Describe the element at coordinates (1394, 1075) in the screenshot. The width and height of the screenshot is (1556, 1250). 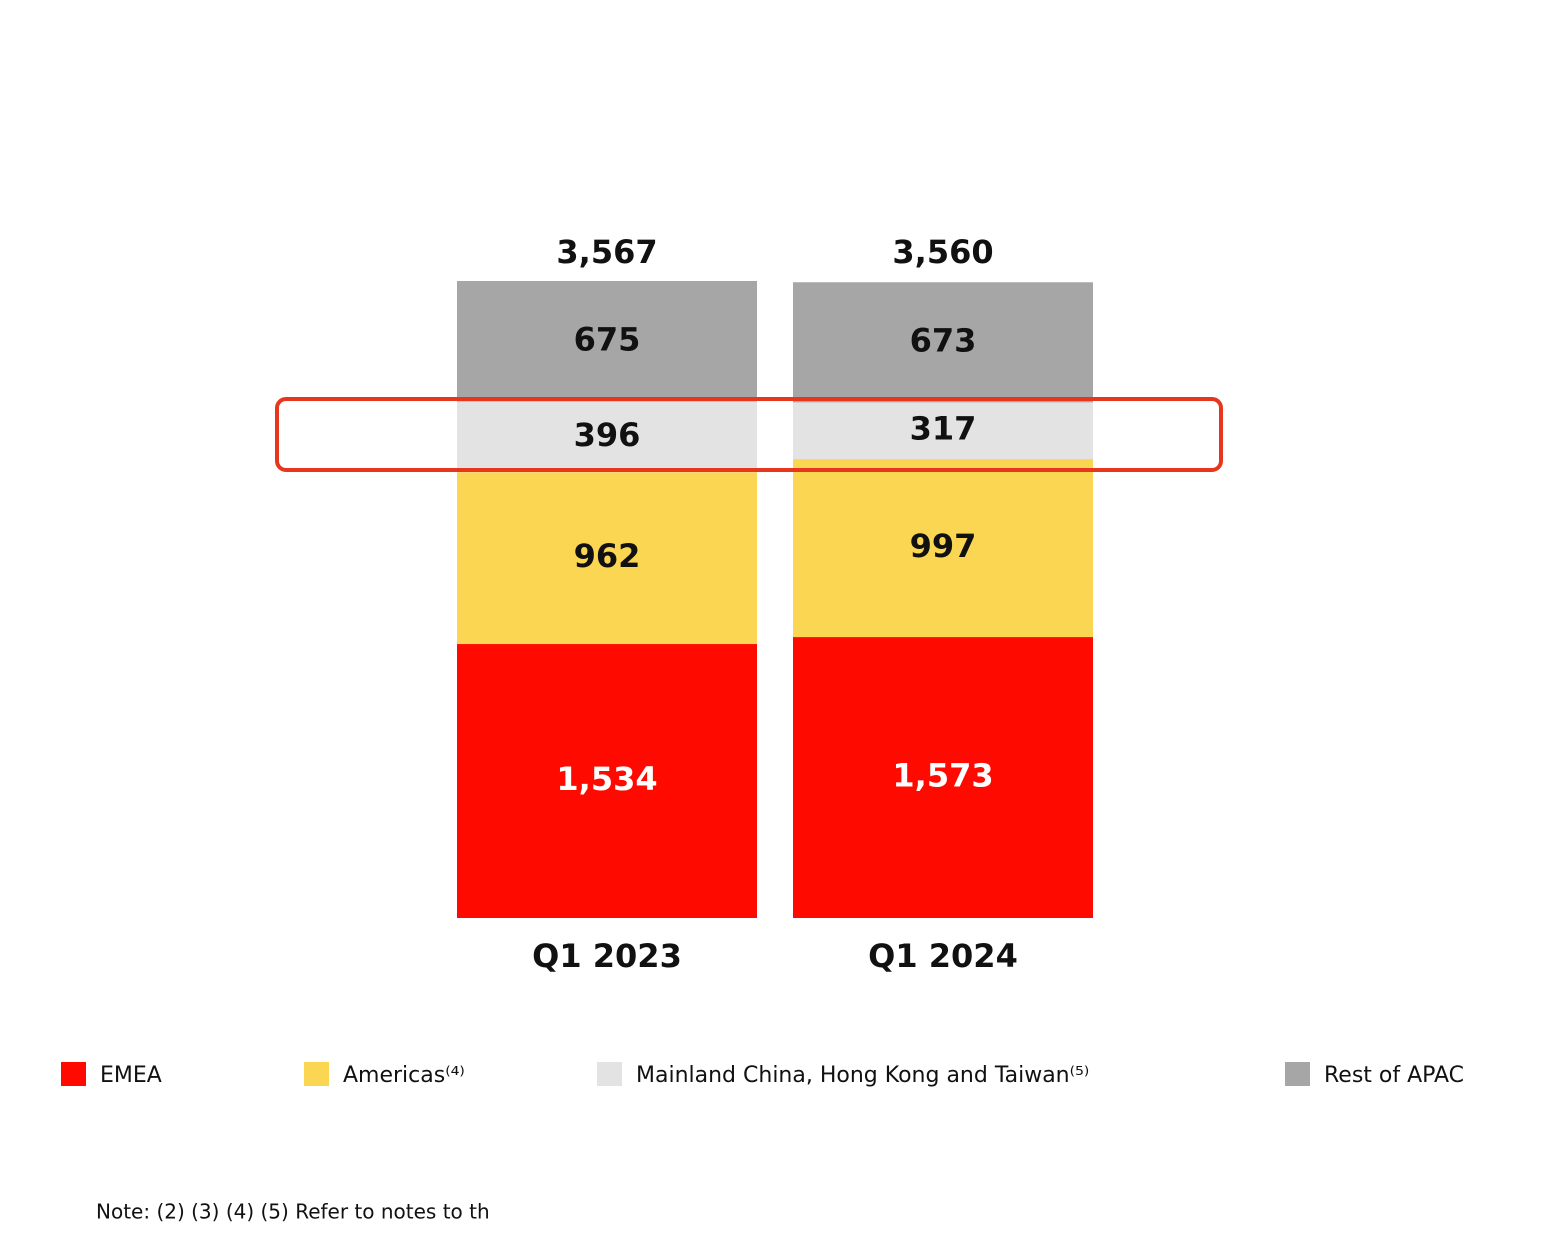
I see `legend-label: Rest of APAC` at that location.